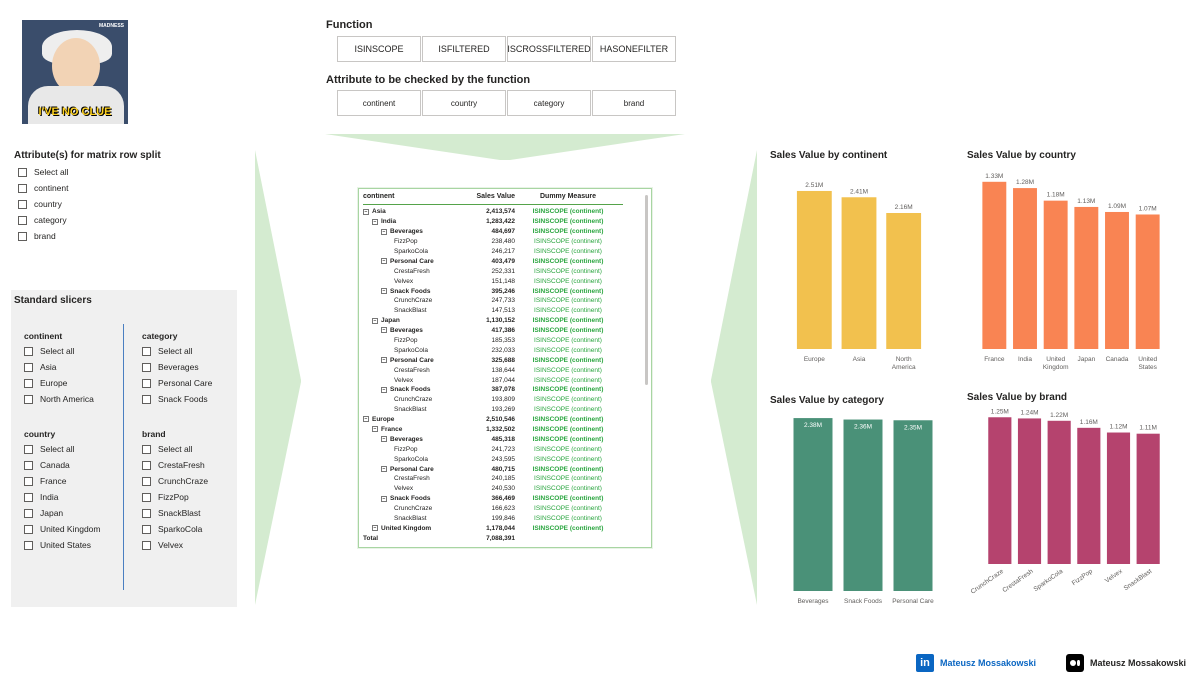 The width and height of the screenshot is (1200, 684). What do you see at coordinates (507, 449) in the screenshot?
I see `matrix-row: FizzPop 241,723 ISINSCOPE (continent)` at bounding box center [507, 449].